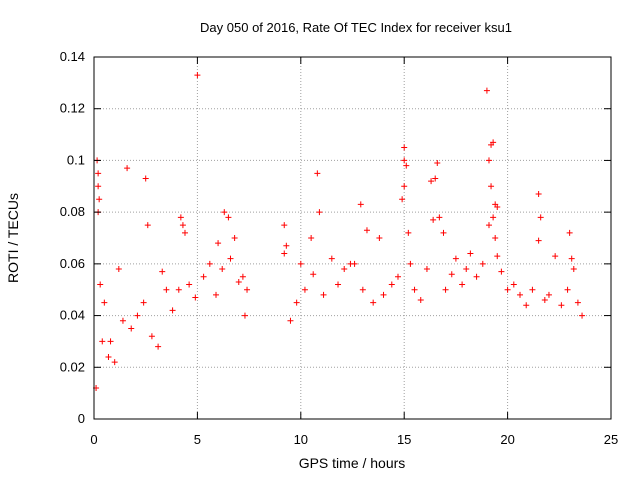 The width and height of the screenshot is (640, 480). What do you see at coordinates (93, 439) in the screenshot?
I see `x-tick-label: 0` at bounding box center [93, 439].